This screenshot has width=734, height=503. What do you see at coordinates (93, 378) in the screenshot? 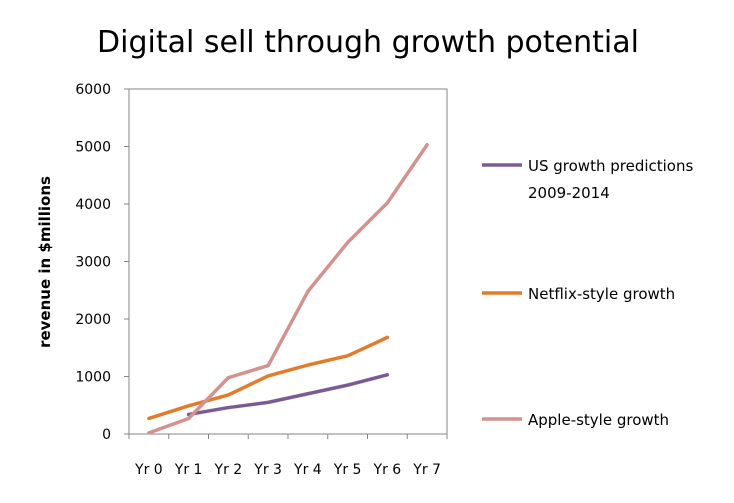
I see `y-tick-label: 1000` at bounding box center [93, 378].